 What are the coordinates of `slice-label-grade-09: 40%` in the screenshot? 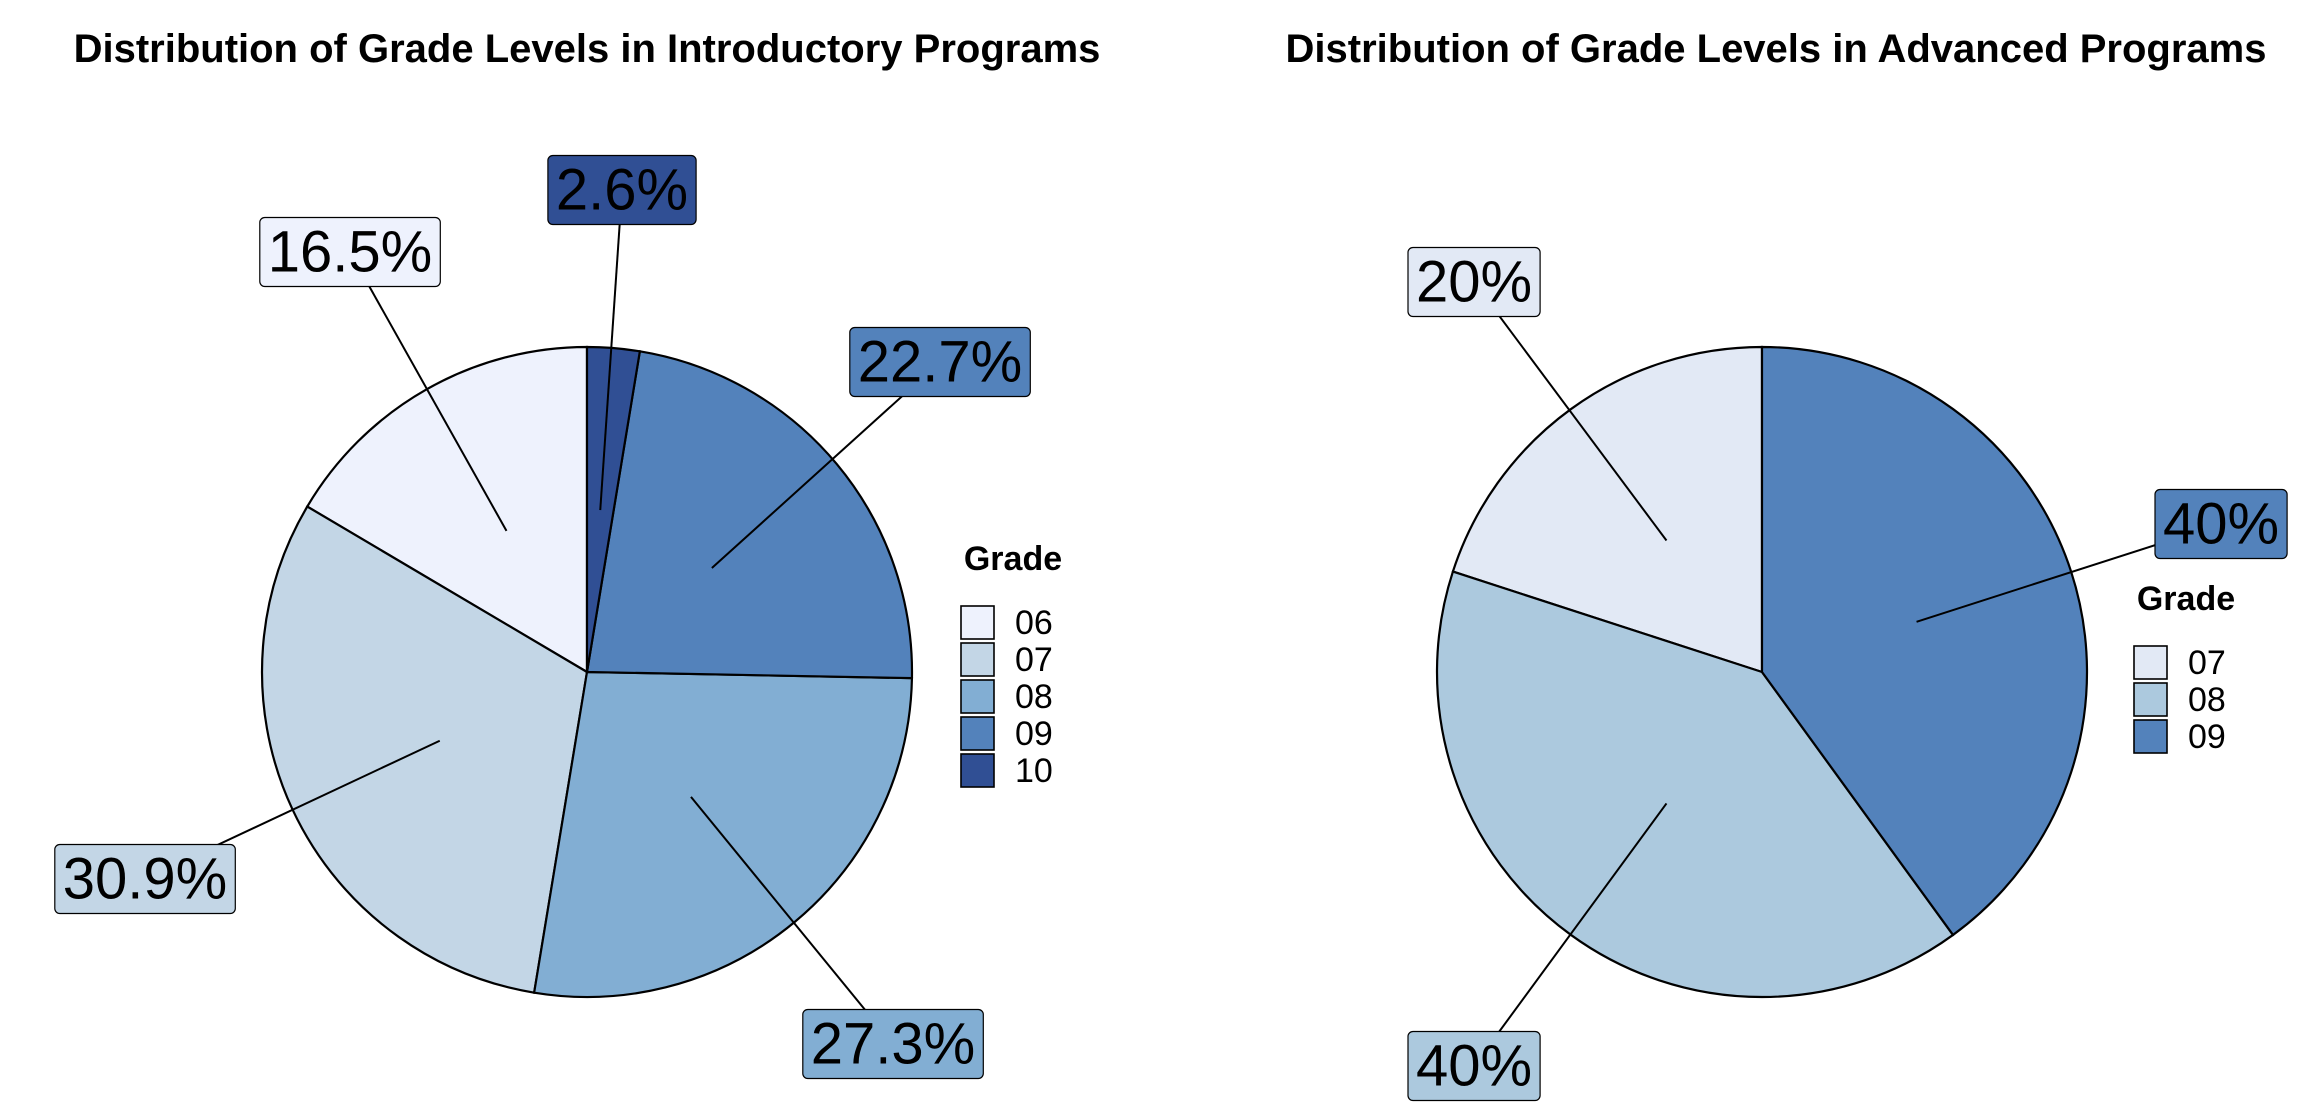 It's located at (2221, 524).